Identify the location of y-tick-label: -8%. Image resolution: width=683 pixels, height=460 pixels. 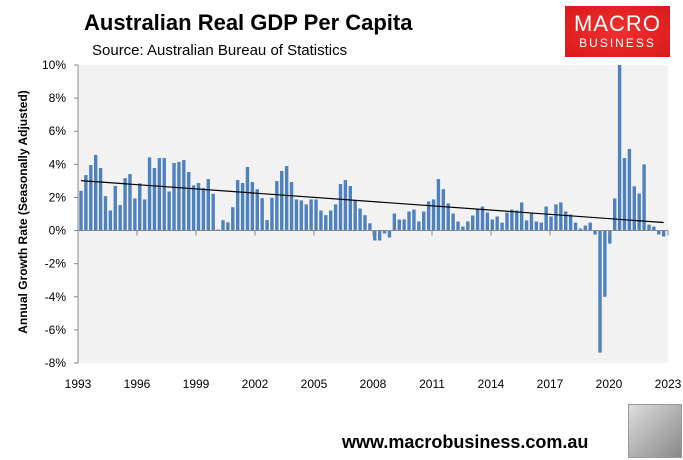
(56, 363).